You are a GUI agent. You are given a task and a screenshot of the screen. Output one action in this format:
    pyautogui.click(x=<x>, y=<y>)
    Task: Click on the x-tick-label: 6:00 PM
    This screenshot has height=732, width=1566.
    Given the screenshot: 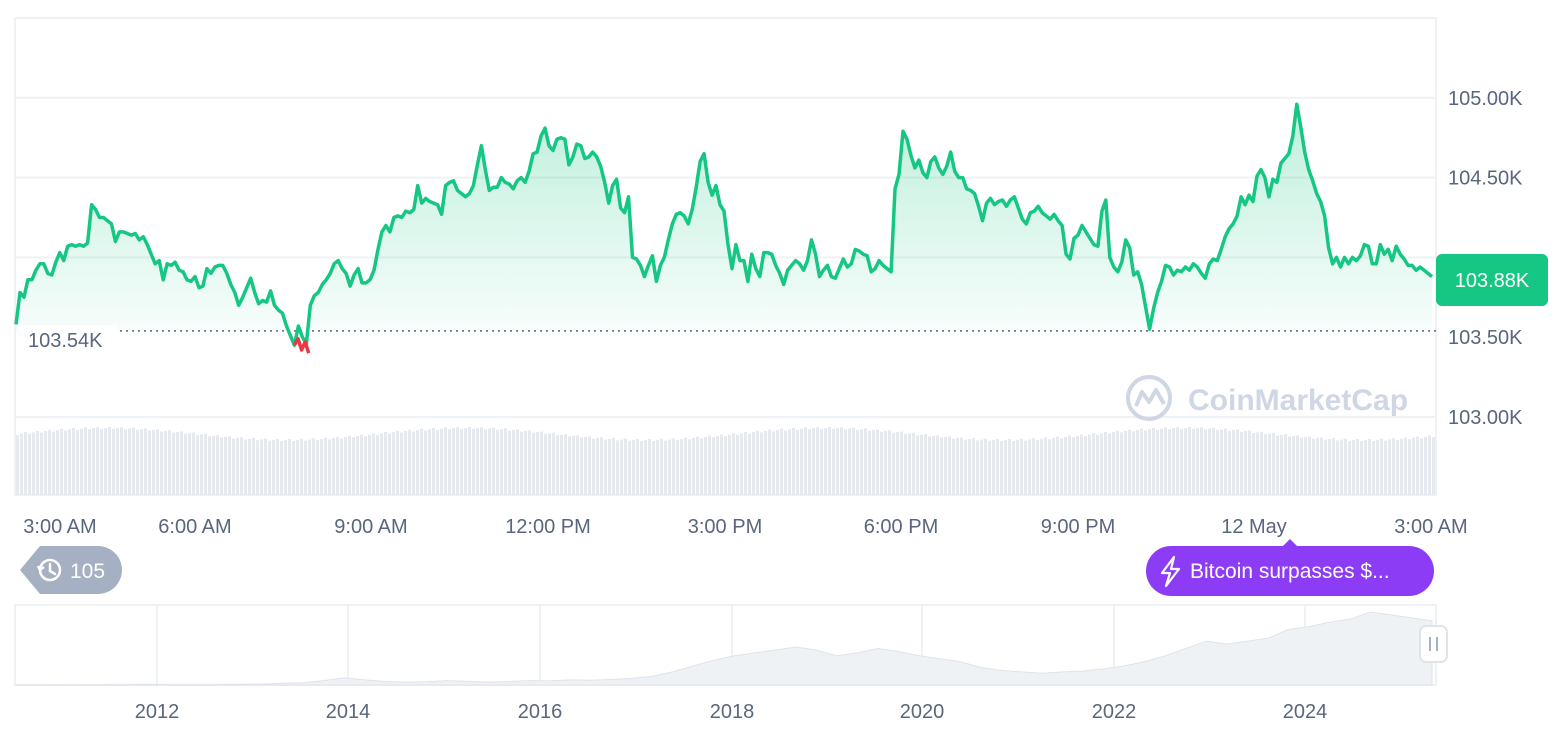 What is the action you would take?
    pyautogui.click(x=901, y=527)
    